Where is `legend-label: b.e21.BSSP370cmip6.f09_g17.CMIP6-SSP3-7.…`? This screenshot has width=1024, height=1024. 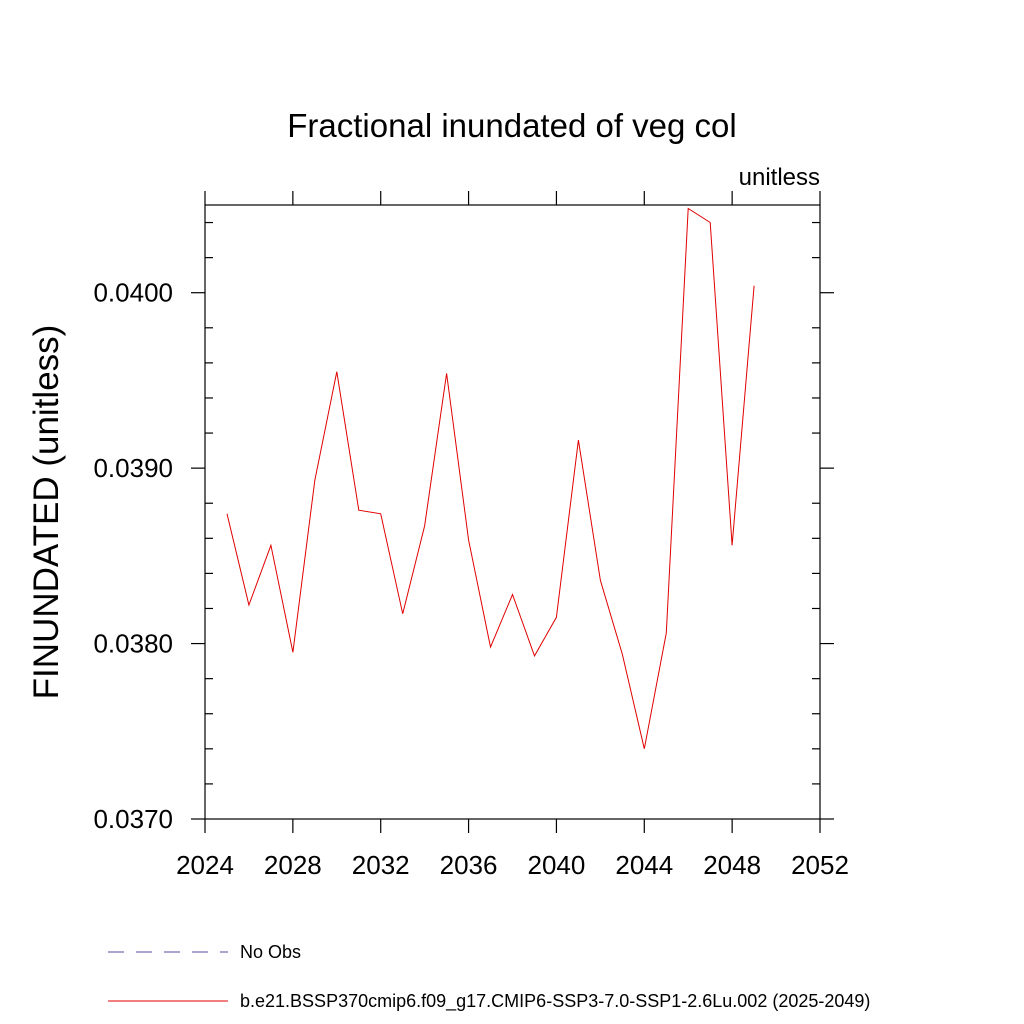
legend-label: b.e21.BSSP370cmip6.f09_g17.CMIP6-SSP3-7.… is located at coordinates (555, 1001).